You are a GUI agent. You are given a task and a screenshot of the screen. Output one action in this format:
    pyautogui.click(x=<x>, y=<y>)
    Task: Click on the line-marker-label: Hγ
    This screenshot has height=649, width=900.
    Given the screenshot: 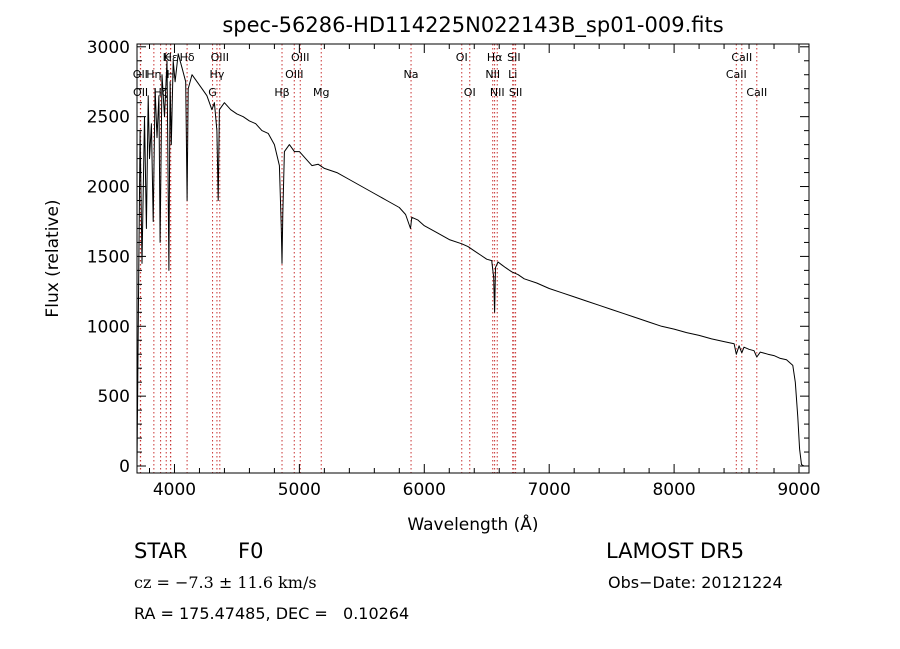 What is the action you would take?
    pyautogui.click(x=217, y=74)
    